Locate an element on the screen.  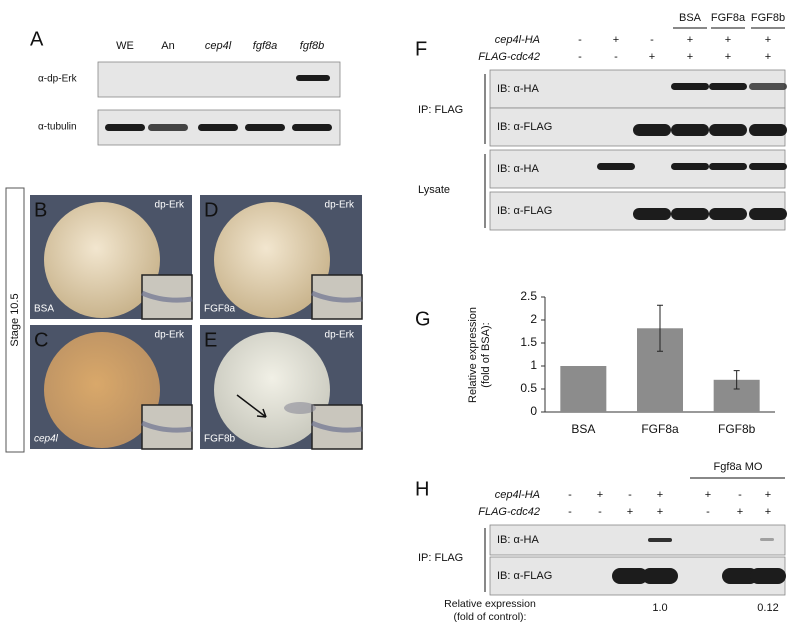
stage-box is located at coordinates (15, 320).